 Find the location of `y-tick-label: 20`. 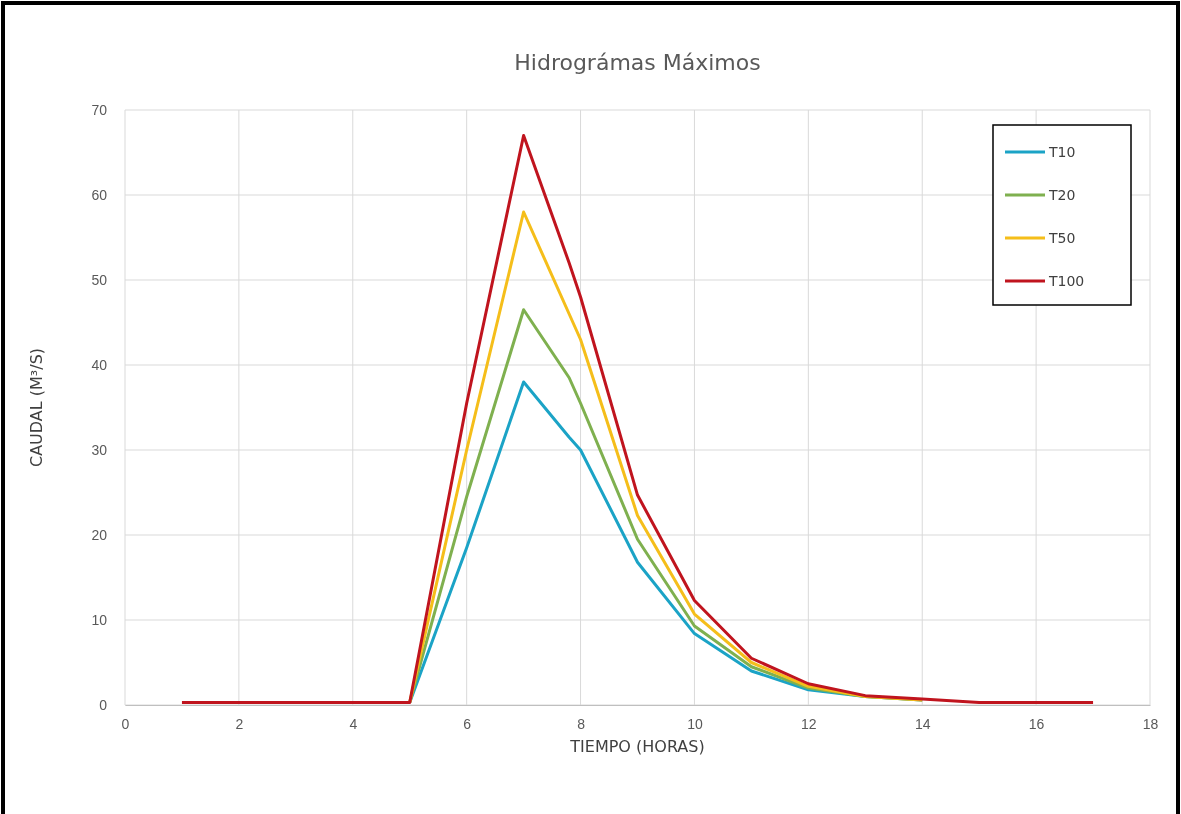

y-tick-label: 20 is located at coordinates (99, 534).